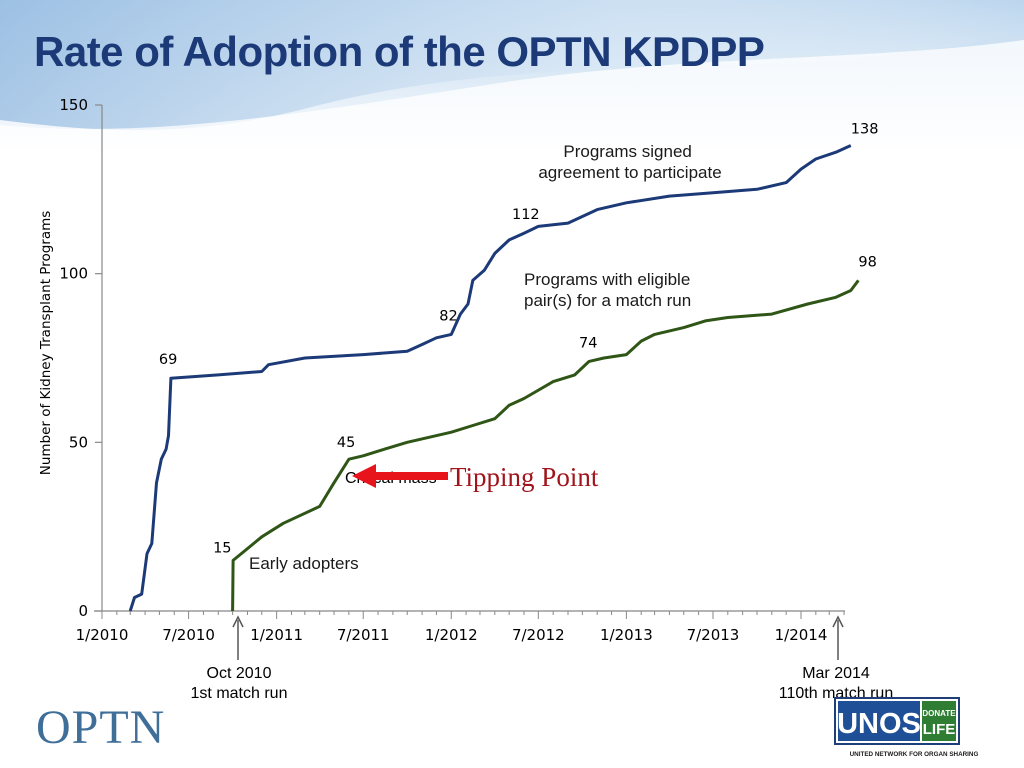 The height and width of the screenshot is (768, 1024). I want to click on tipping-point-arrow, so click(400, 476).